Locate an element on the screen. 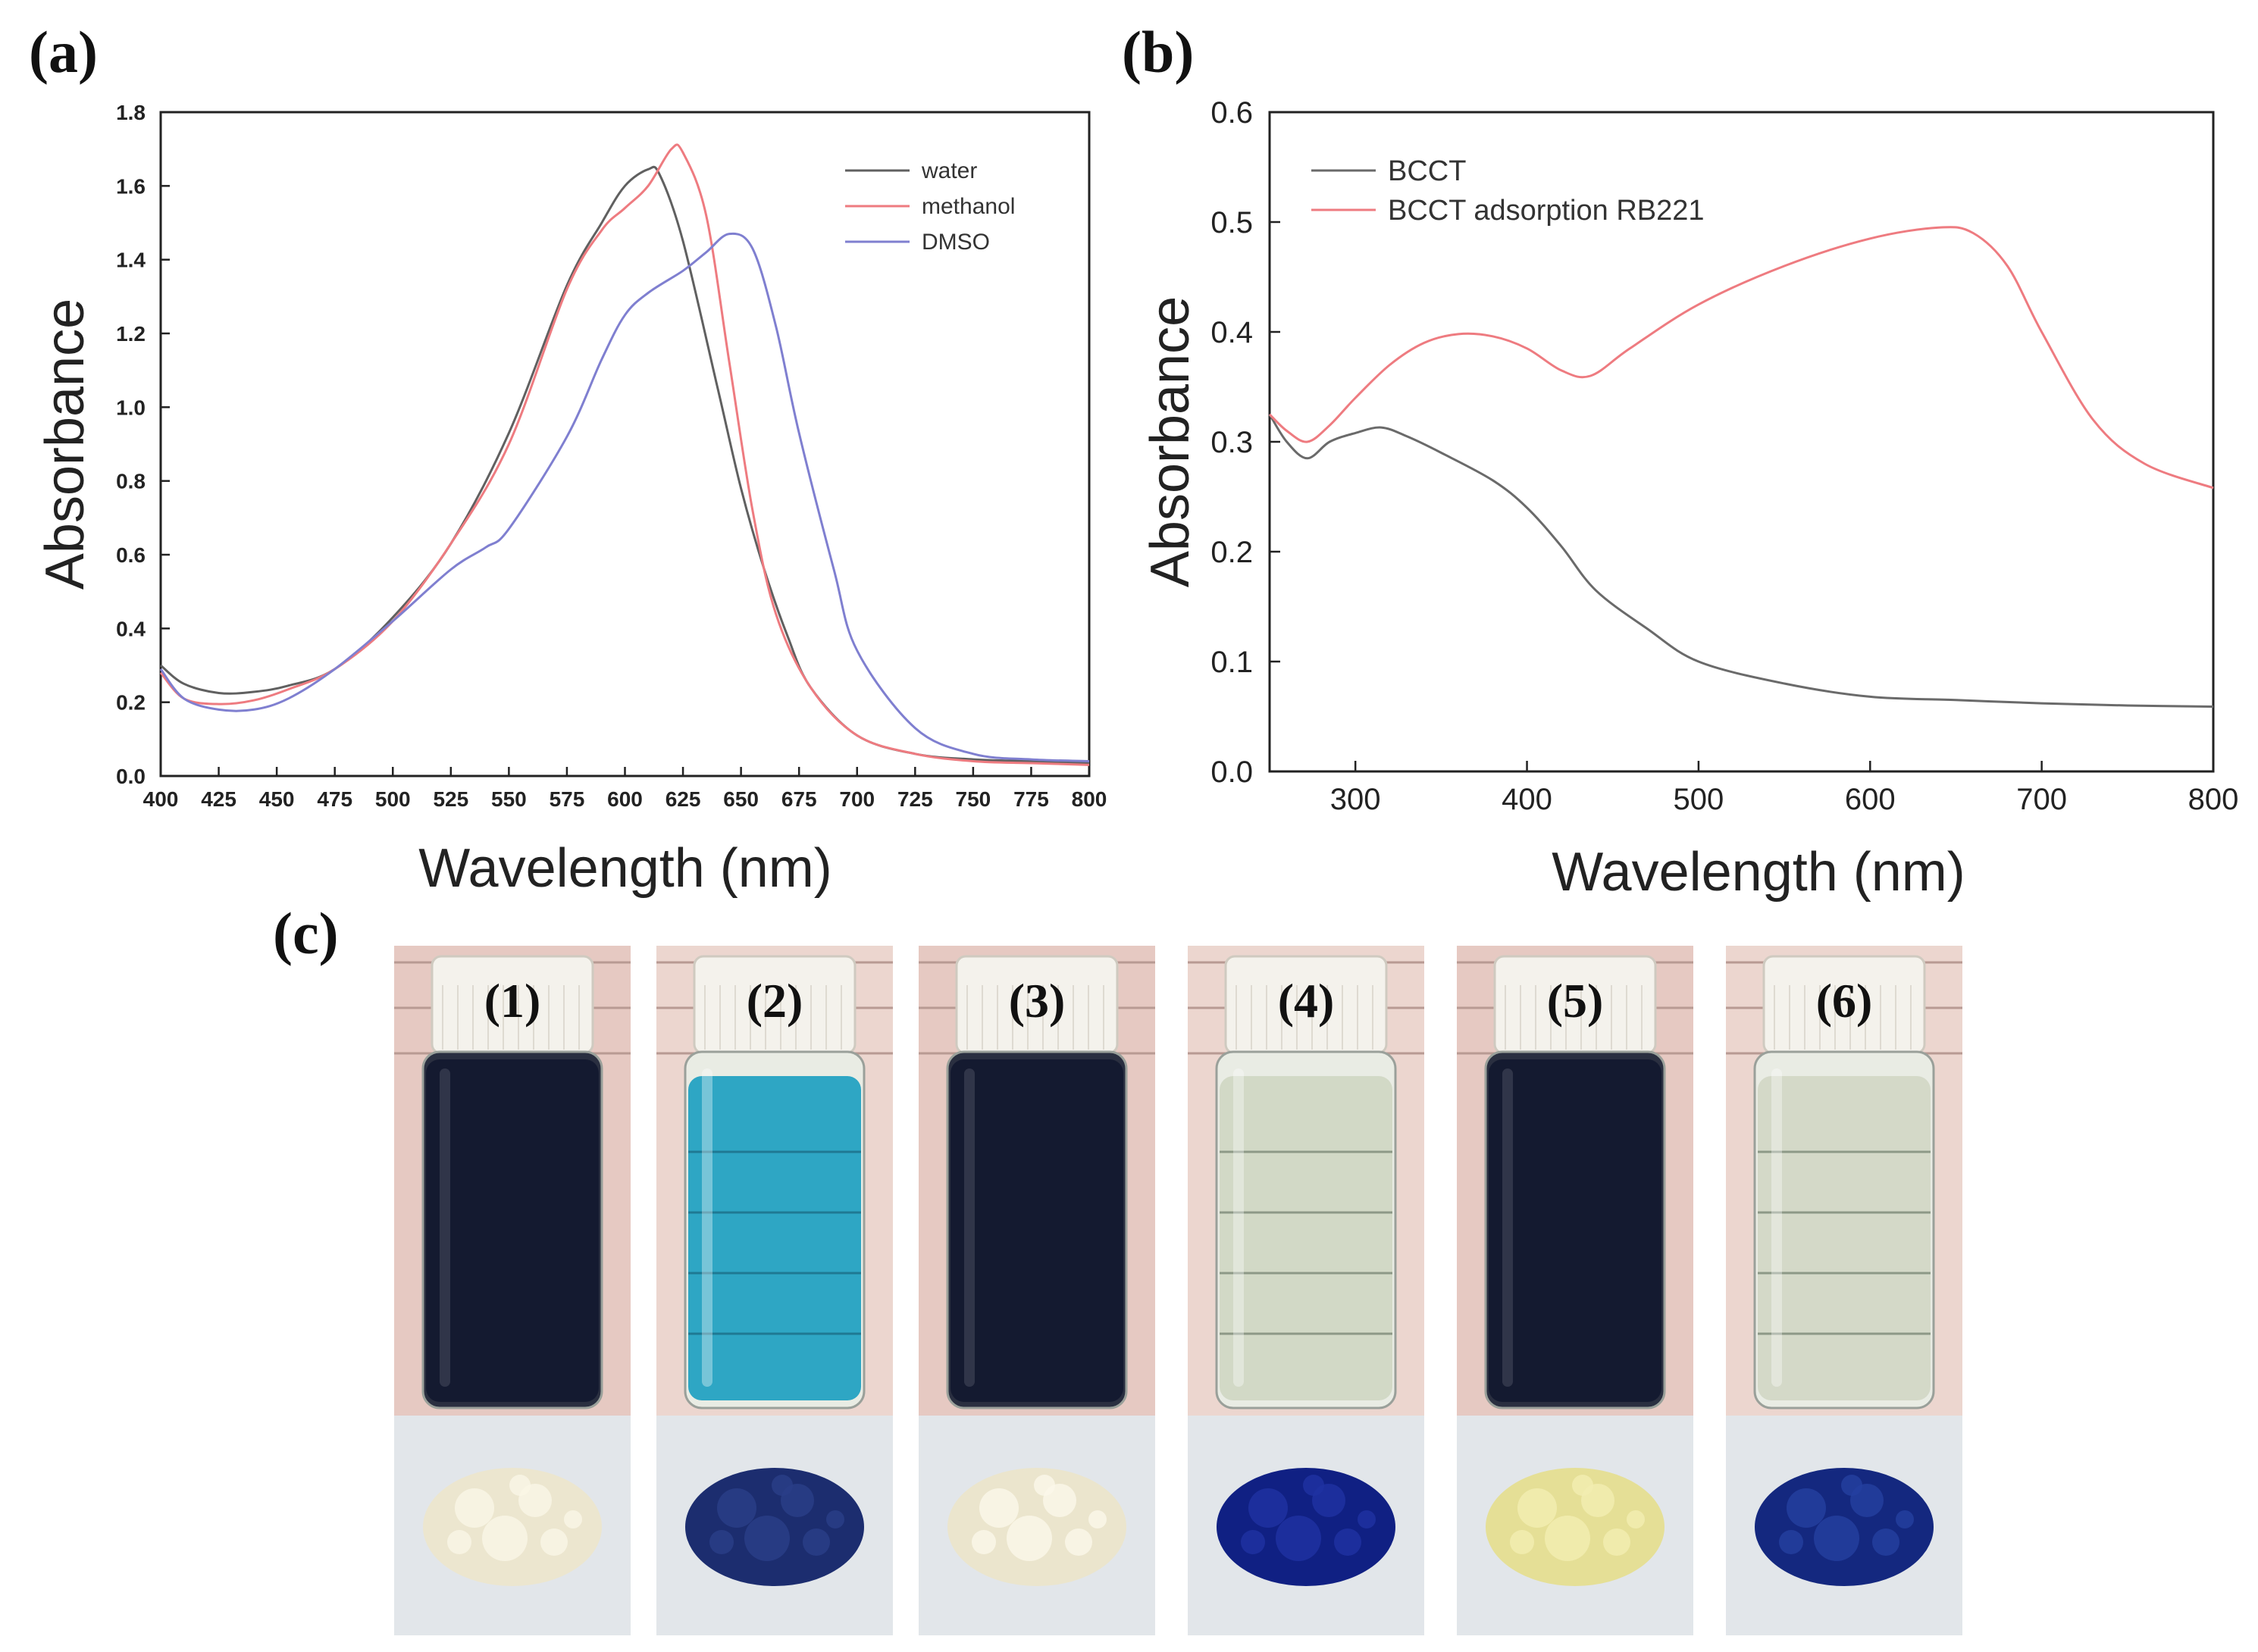 The image size is (2258, 1652). chart-b-x-axis-title: Wavelength (nm) is located at coordinates (1758, 872).